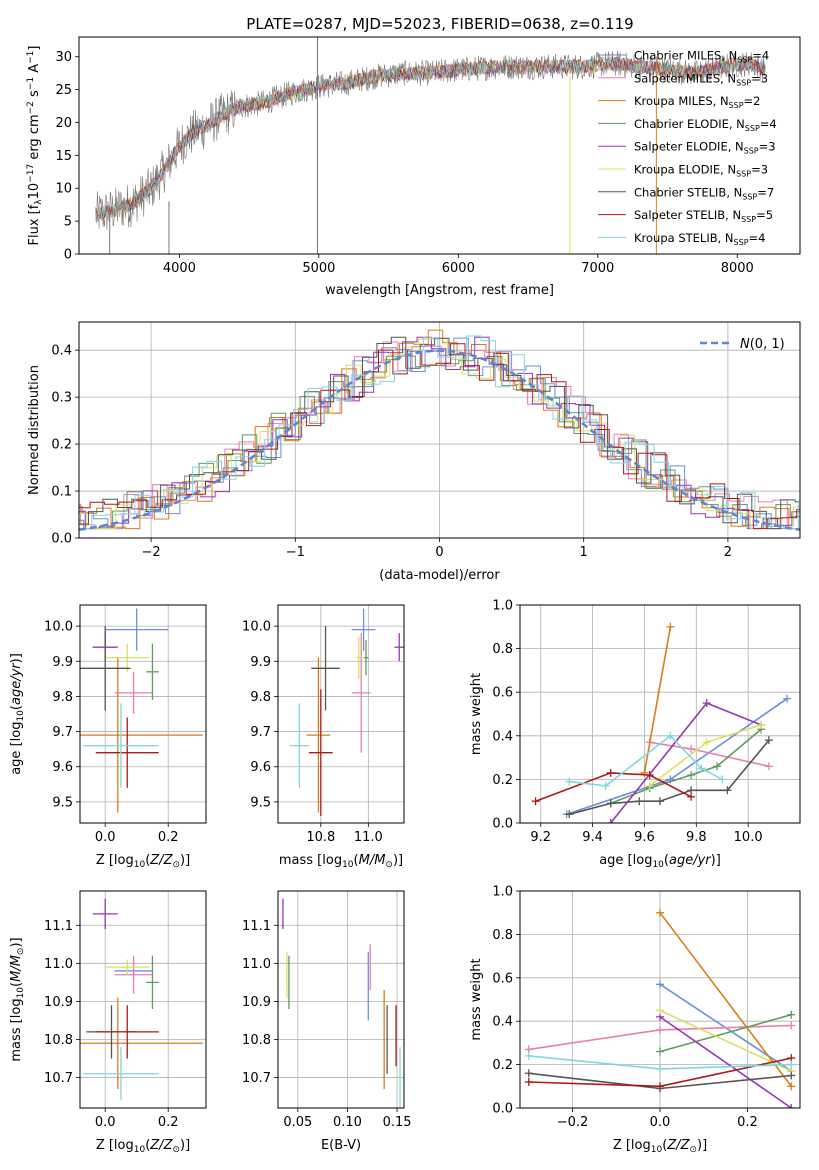  Describe the element at coordinates (502, 649) in the screenshot. I see `y-tick-label: 0.8` at that location.